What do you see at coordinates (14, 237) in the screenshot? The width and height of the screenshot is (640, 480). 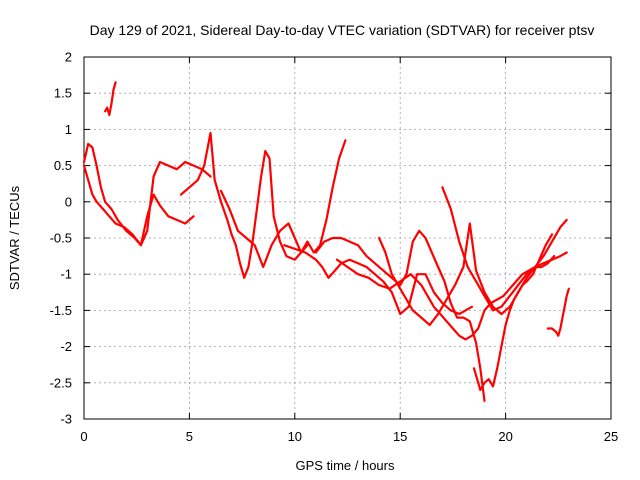 I see `y-axis-label: SDTVAR / TECUs` at bounding box center [14, 237].